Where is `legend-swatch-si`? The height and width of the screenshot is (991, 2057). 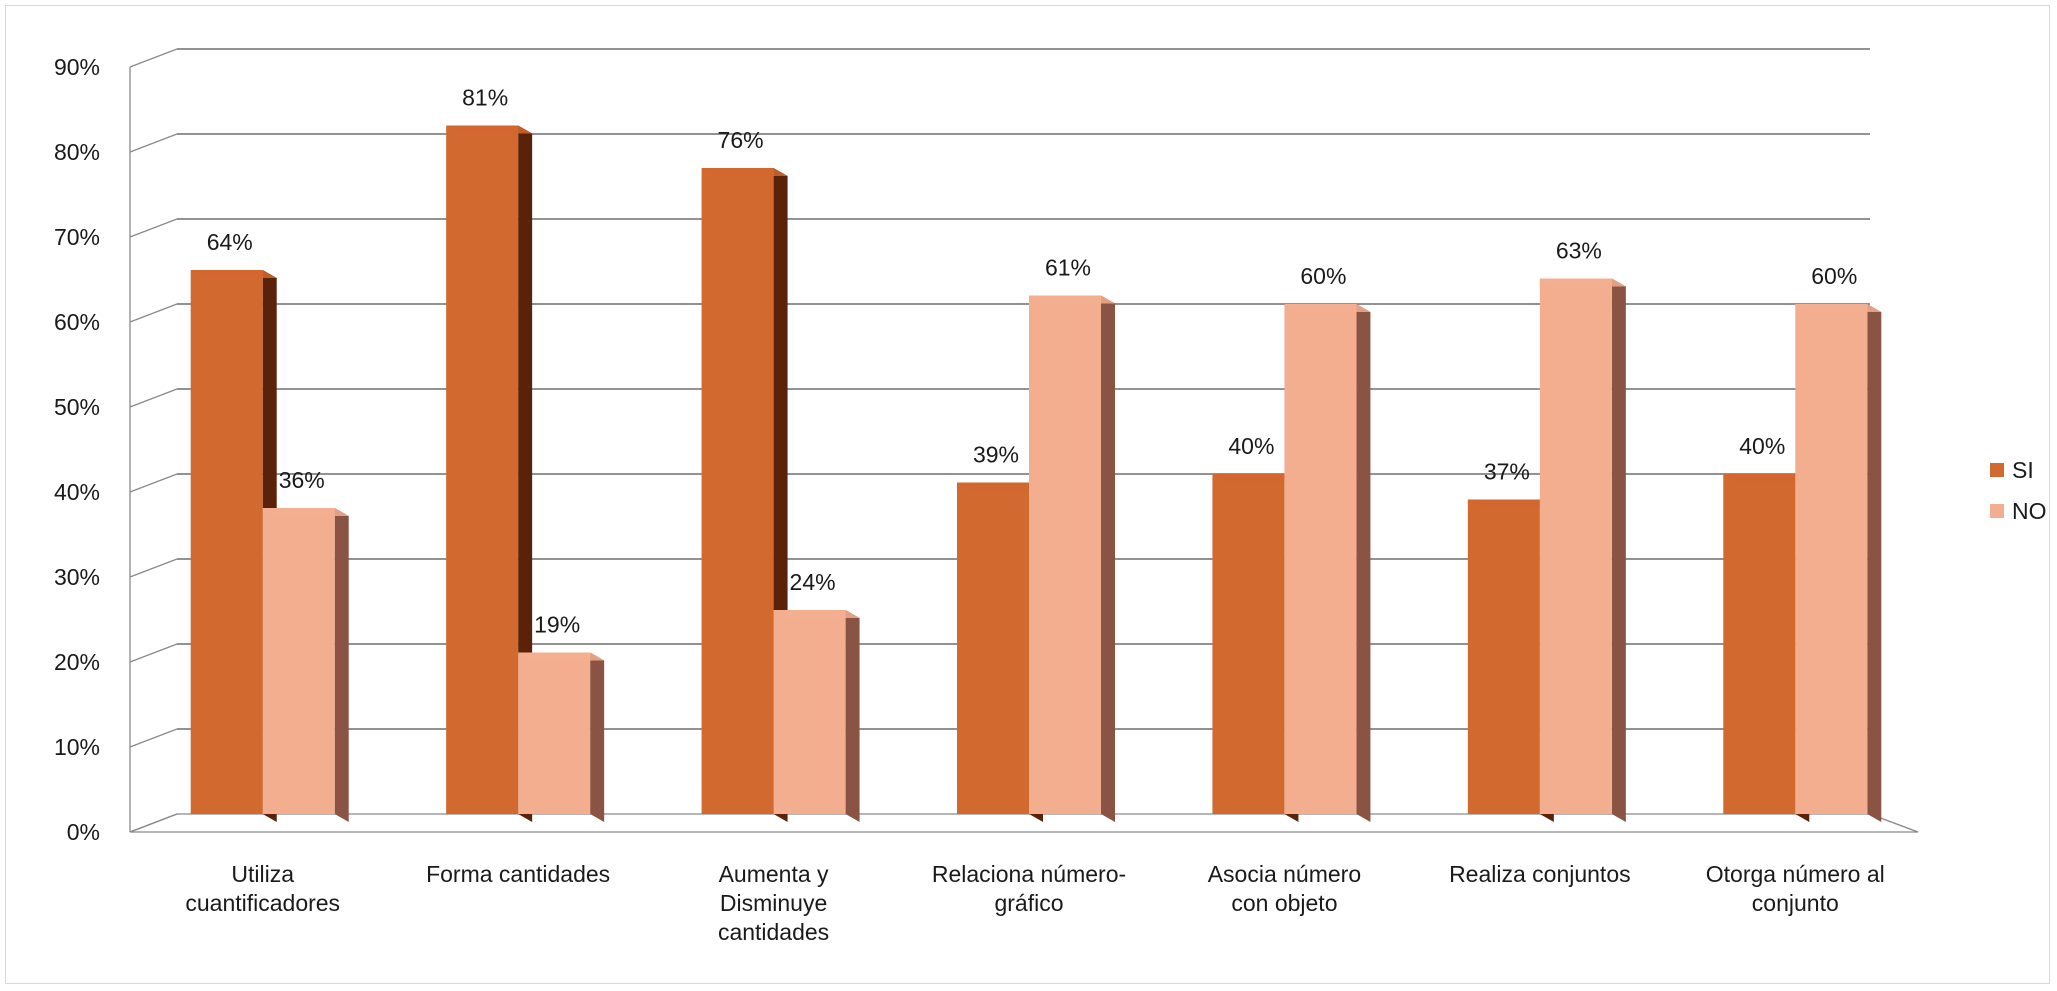
legend-swatch-si is located at coordinates (1997, 470).